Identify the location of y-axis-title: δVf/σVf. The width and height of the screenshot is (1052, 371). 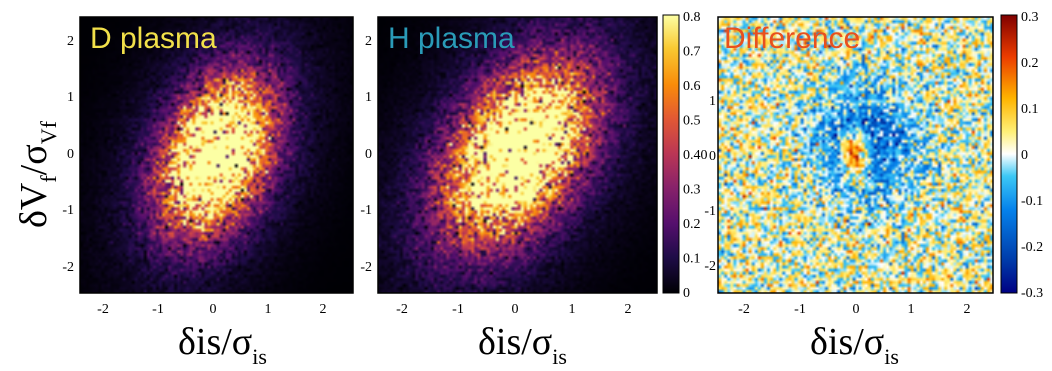
(37, 174).